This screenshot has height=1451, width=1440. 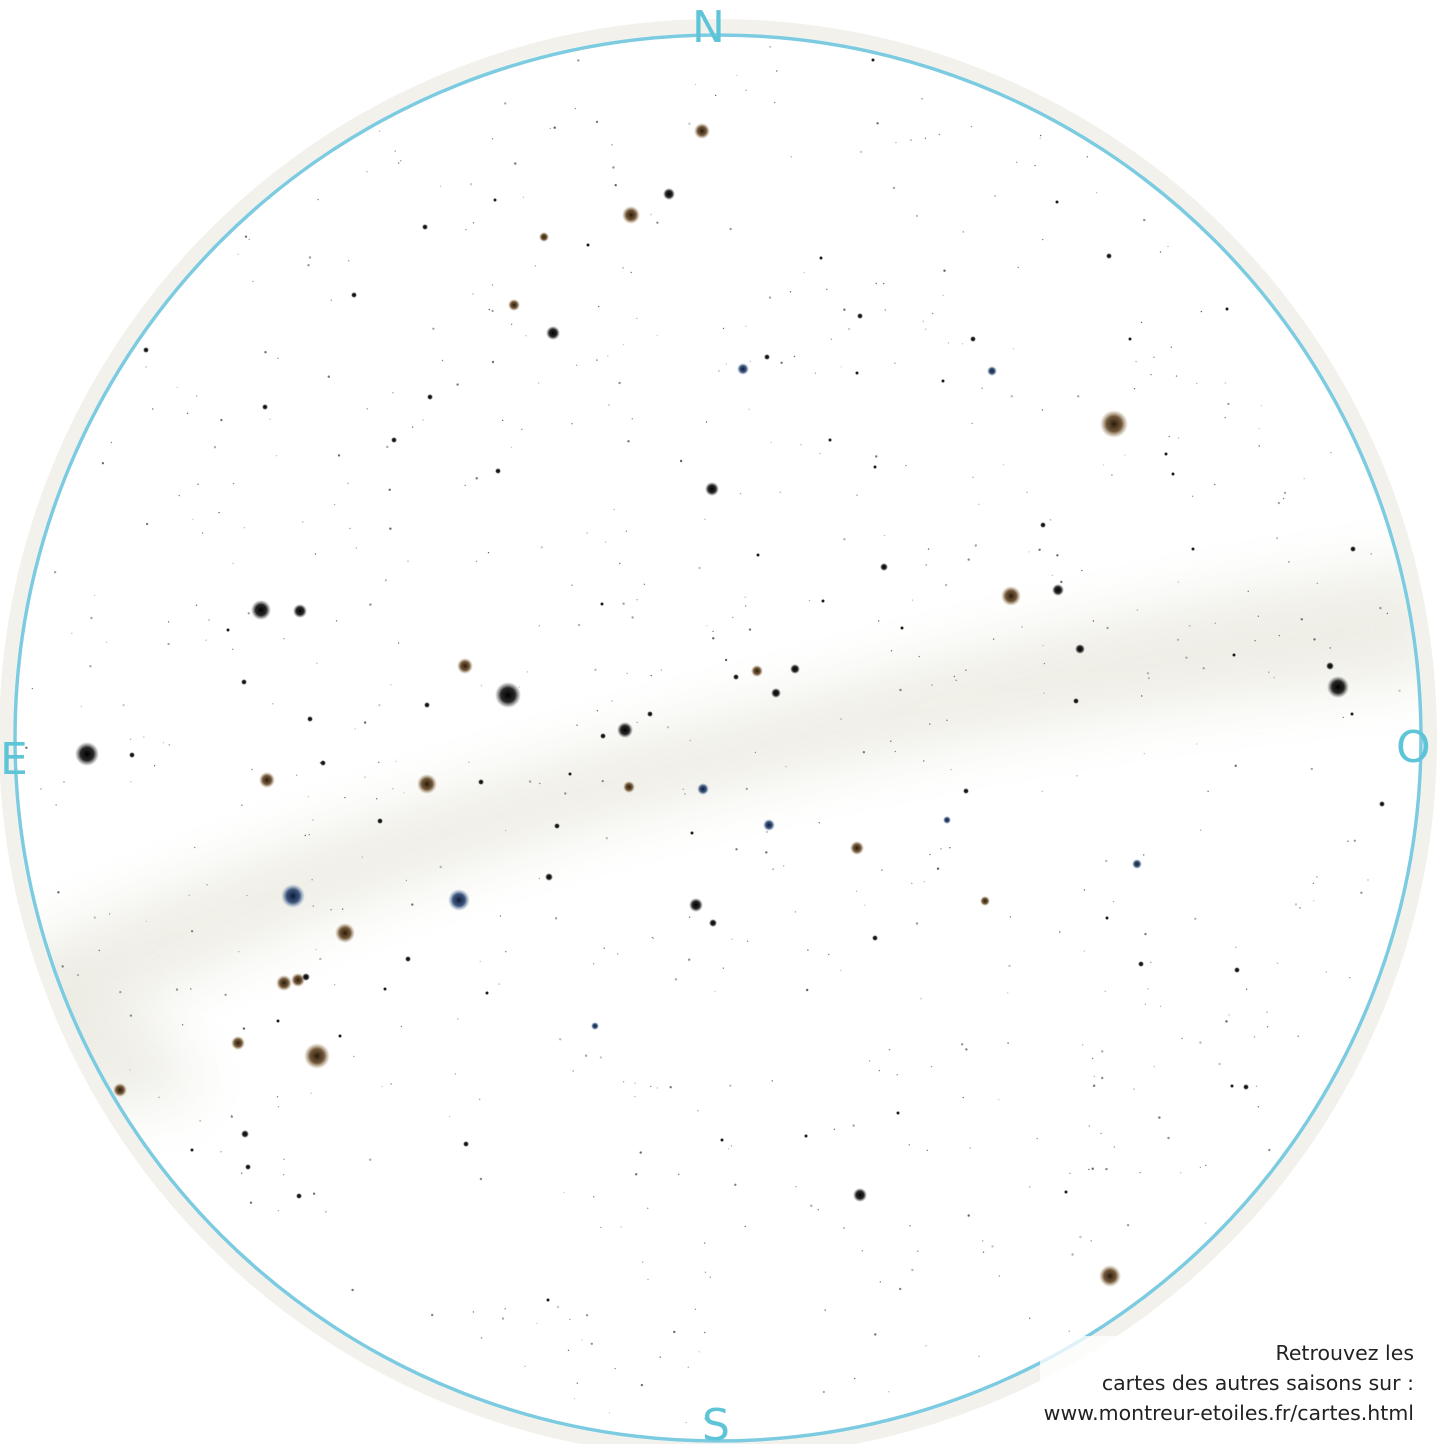 I want to click on credit-line-3: www.montreur-etoiles.fr/cartes.html, so click(x=1228, y=1413).